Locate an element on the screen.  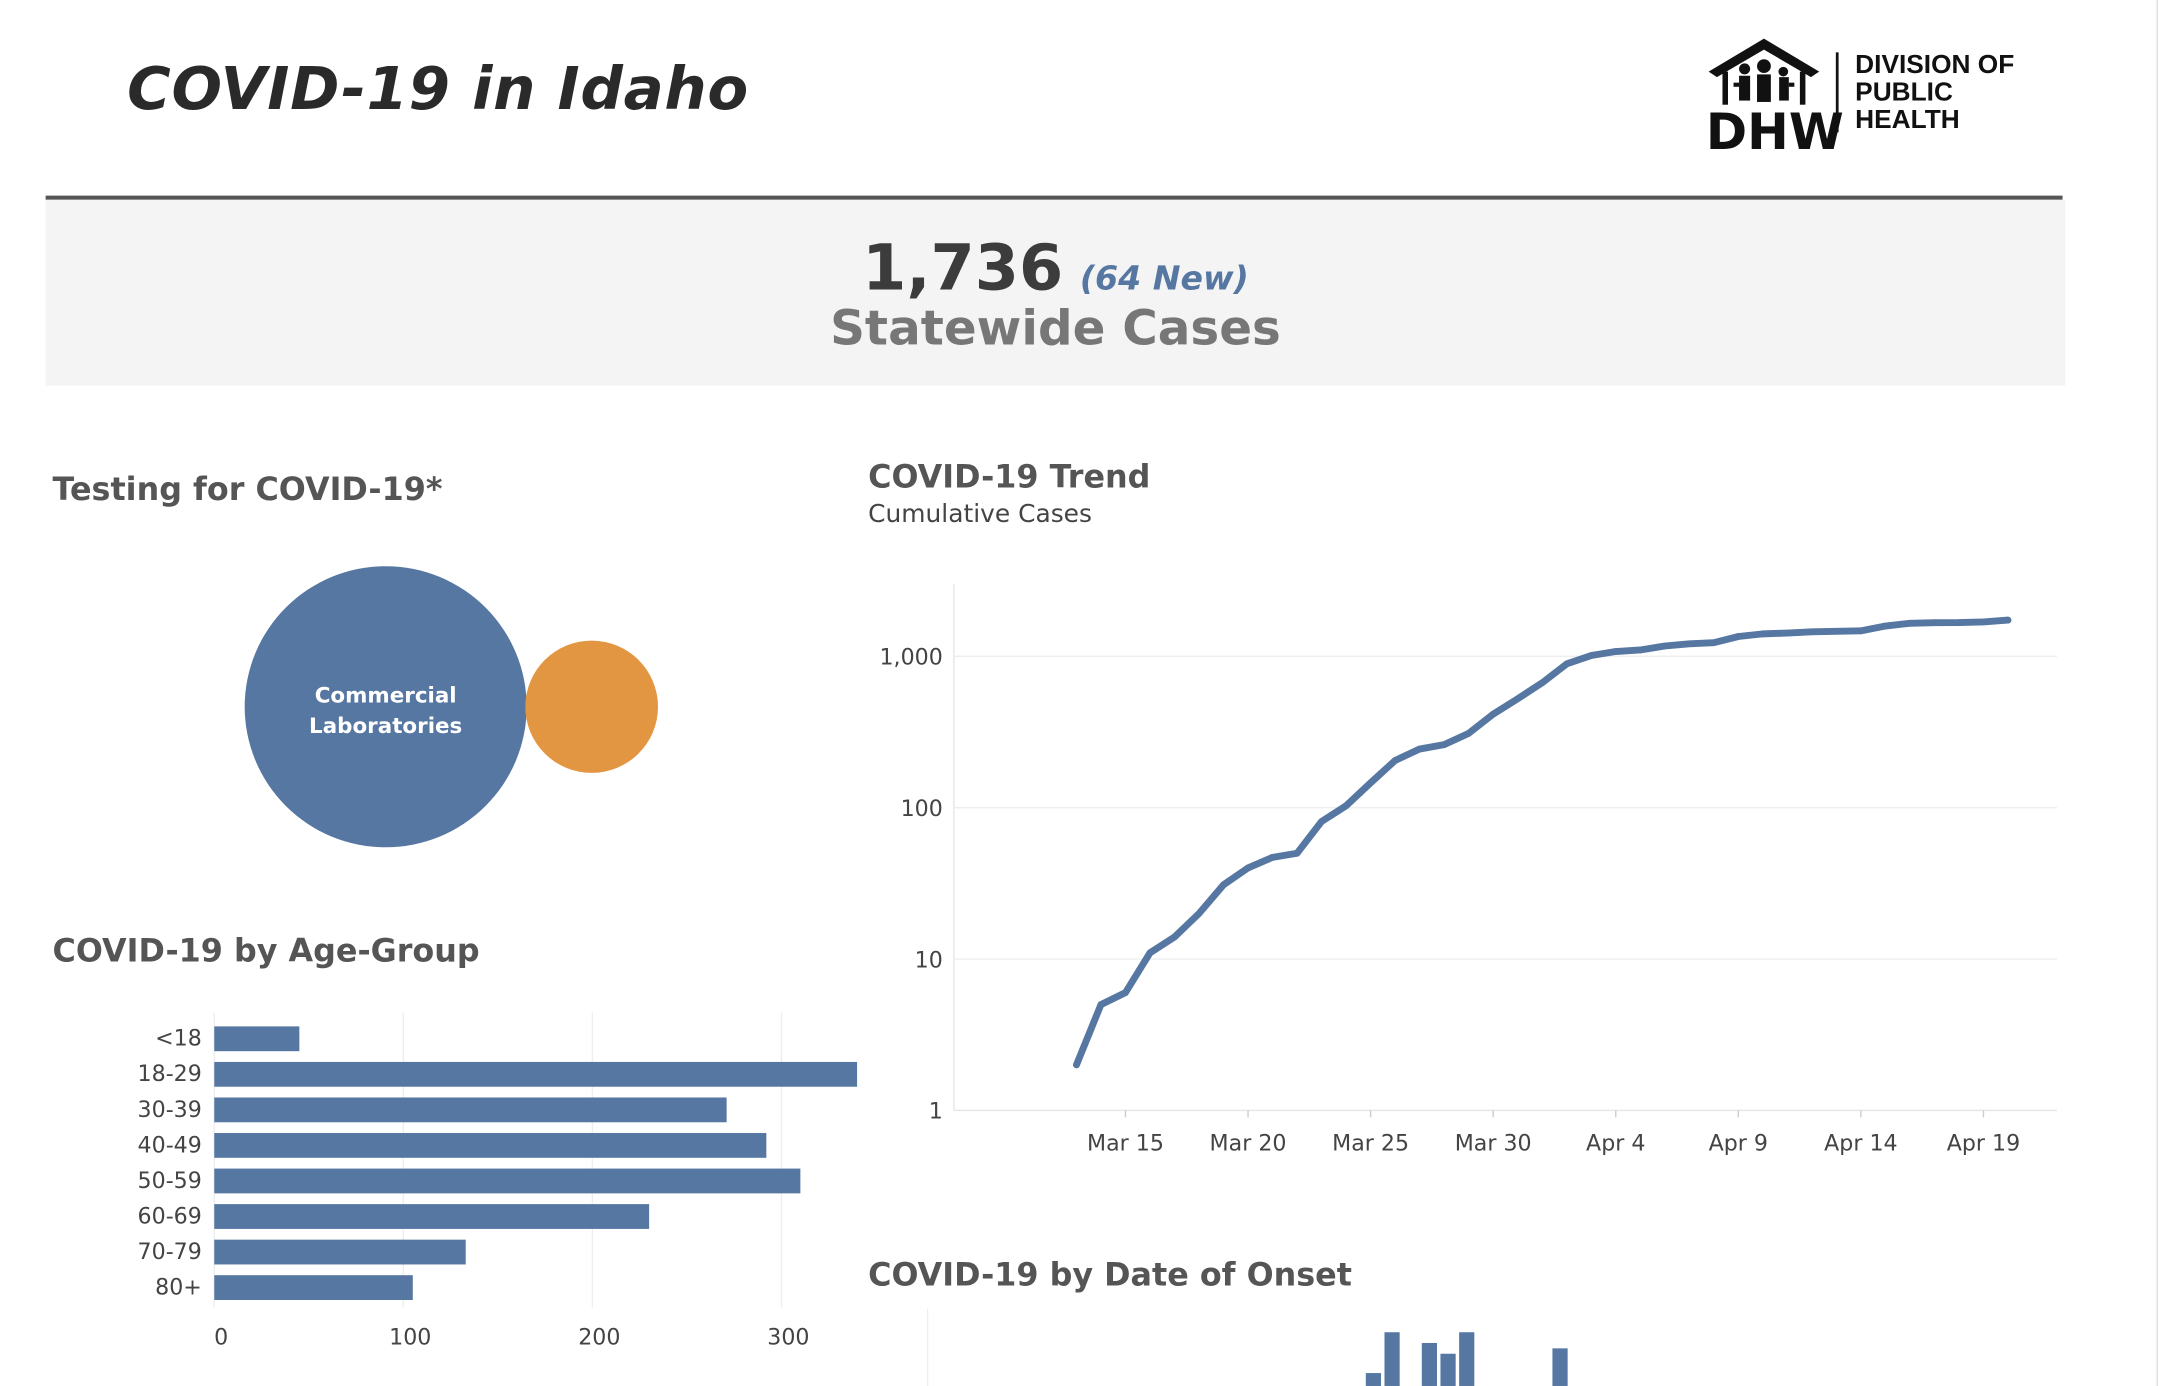
testing-bubbles: Commercial Laboratories is located at coordinates (451, 707).